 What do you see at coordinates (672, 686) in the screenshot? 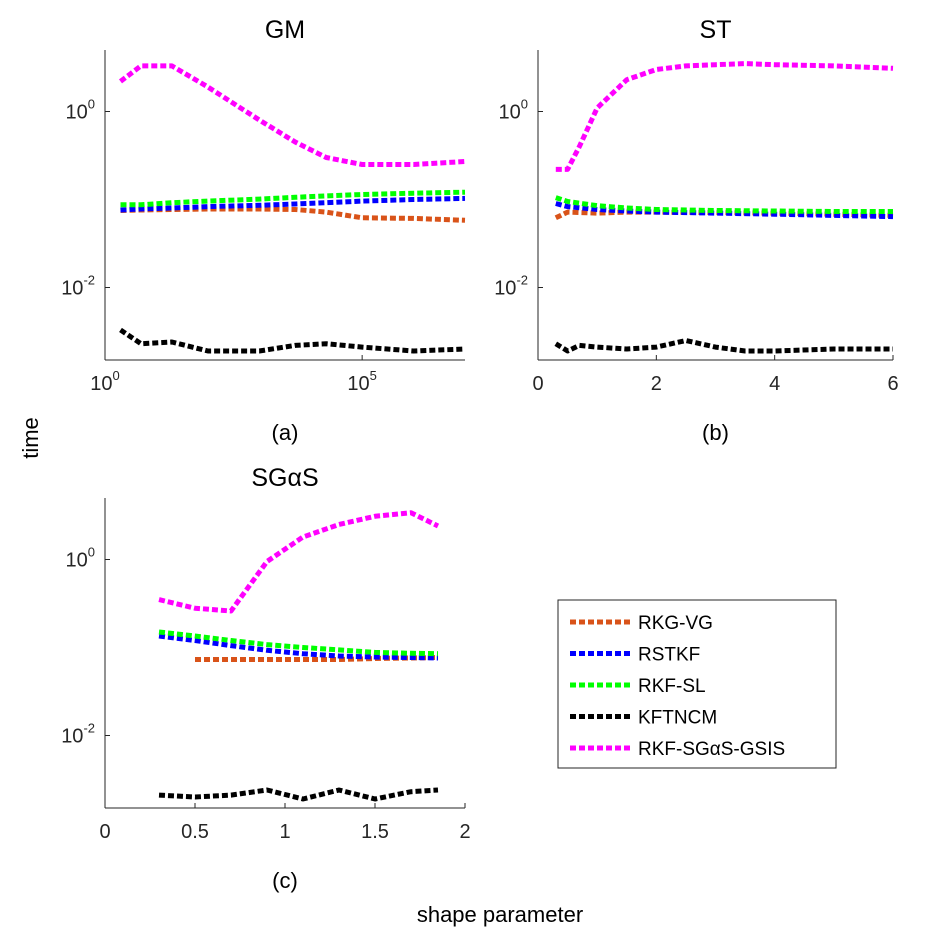
I see `legend-label: RKF-SL` at bounding box center [672, 686].